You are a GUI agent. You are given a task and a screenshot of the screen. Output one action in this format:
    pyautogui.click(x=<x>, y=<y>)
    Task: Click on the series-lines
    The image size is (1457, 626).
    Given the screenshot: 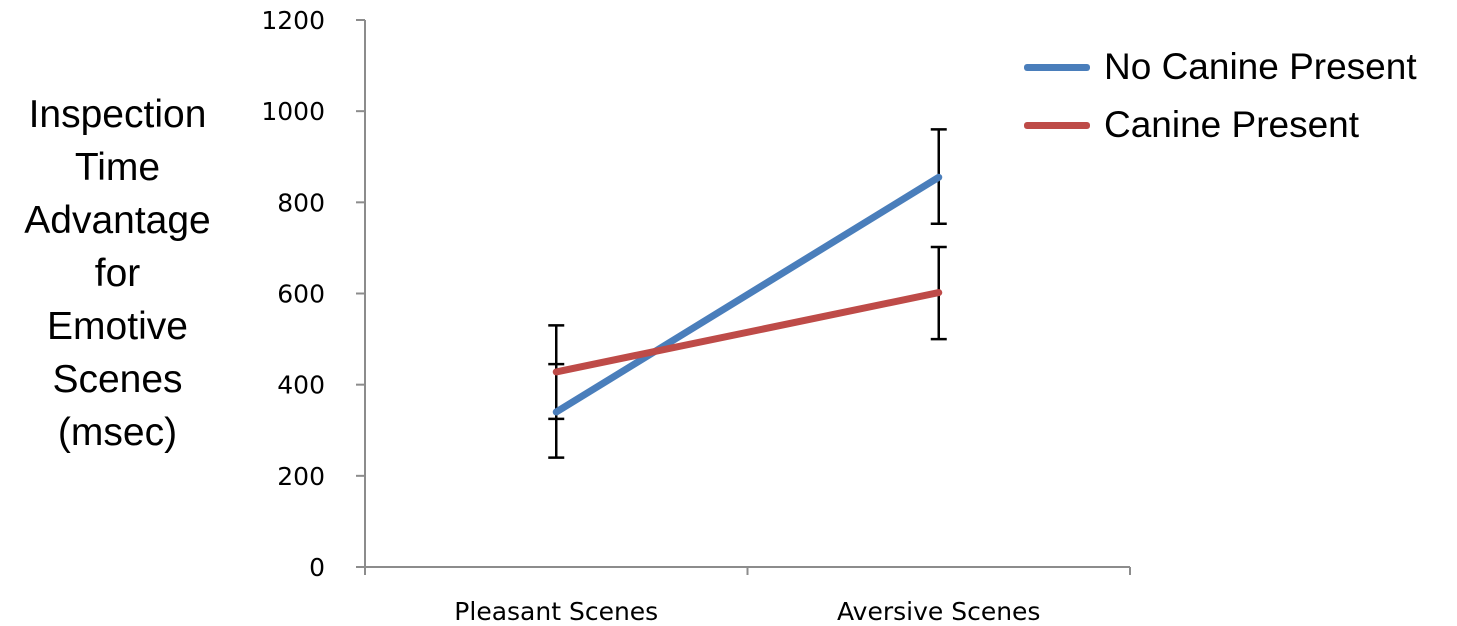 What is the action you would take?
    pyautogui.click(x=747, y=294)
    